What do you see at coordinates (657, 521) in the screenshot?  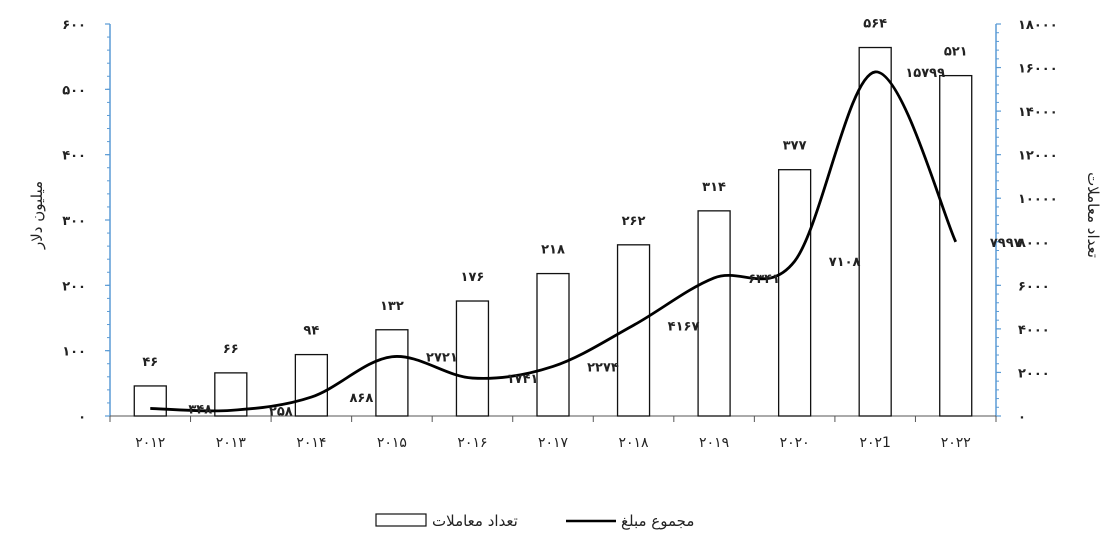 I see `legend-label-line: مجموع مبلغ` at bounding box center [657, 521].